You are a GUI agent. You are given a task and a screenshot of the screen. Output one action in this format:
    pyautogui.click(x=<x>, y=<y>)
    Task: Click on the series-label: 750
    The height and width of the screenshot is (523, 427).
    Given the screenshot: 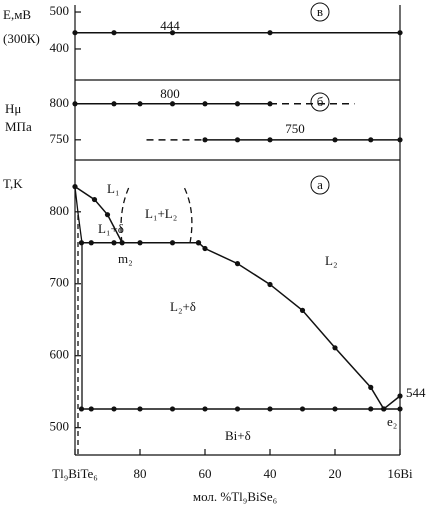 What is the action you would take?
    pyautogui.click(x=295, y=128)
    